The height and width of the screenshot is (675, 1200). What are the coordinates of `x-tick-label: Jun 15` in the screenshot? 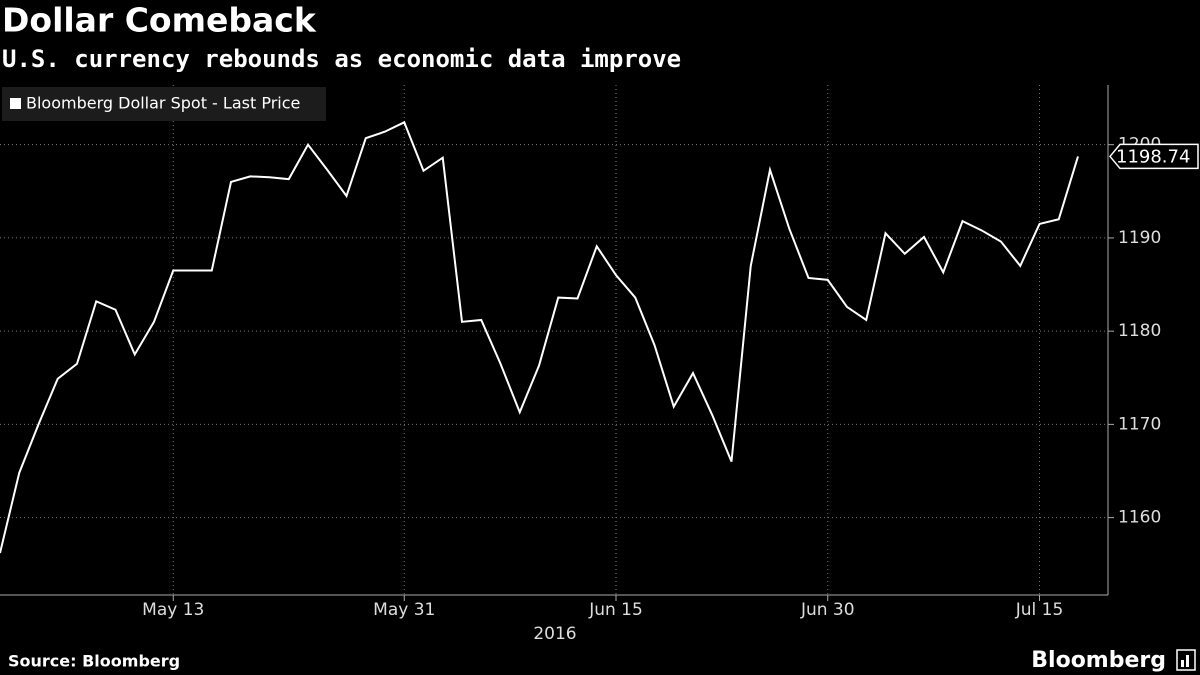 It's located at (615, 610).